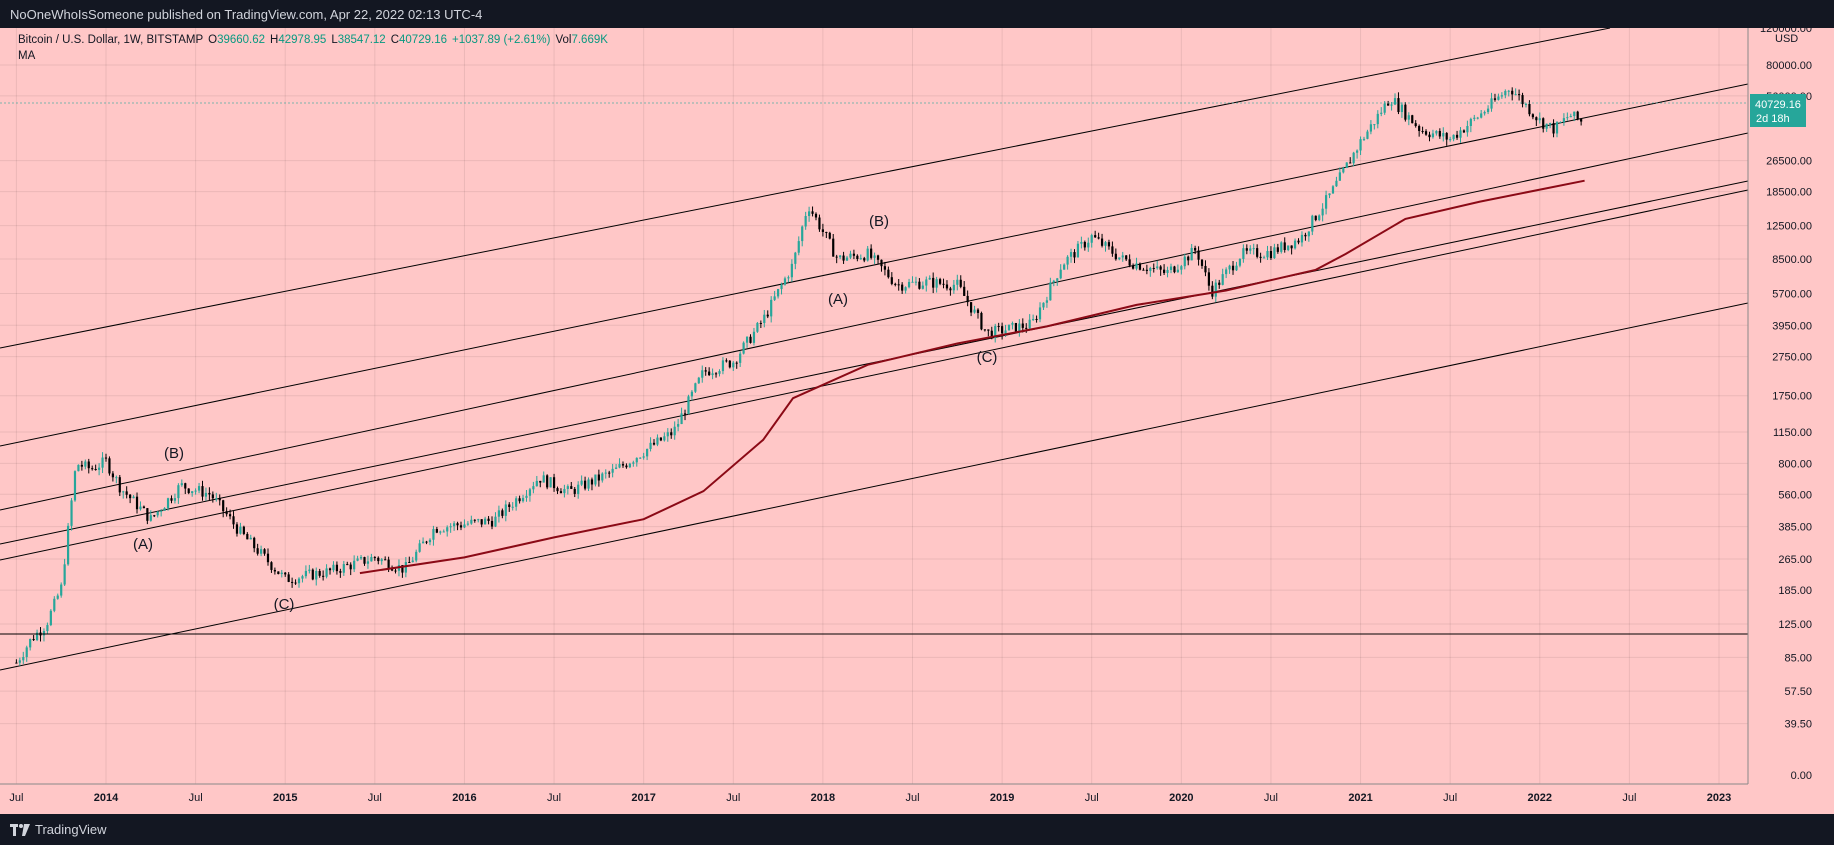 The height and width of the screenshot is (845, 1834). Describe the element at coordinates (1786, 39) in the screenshot. I see `y-unit-label: USD` at that location.